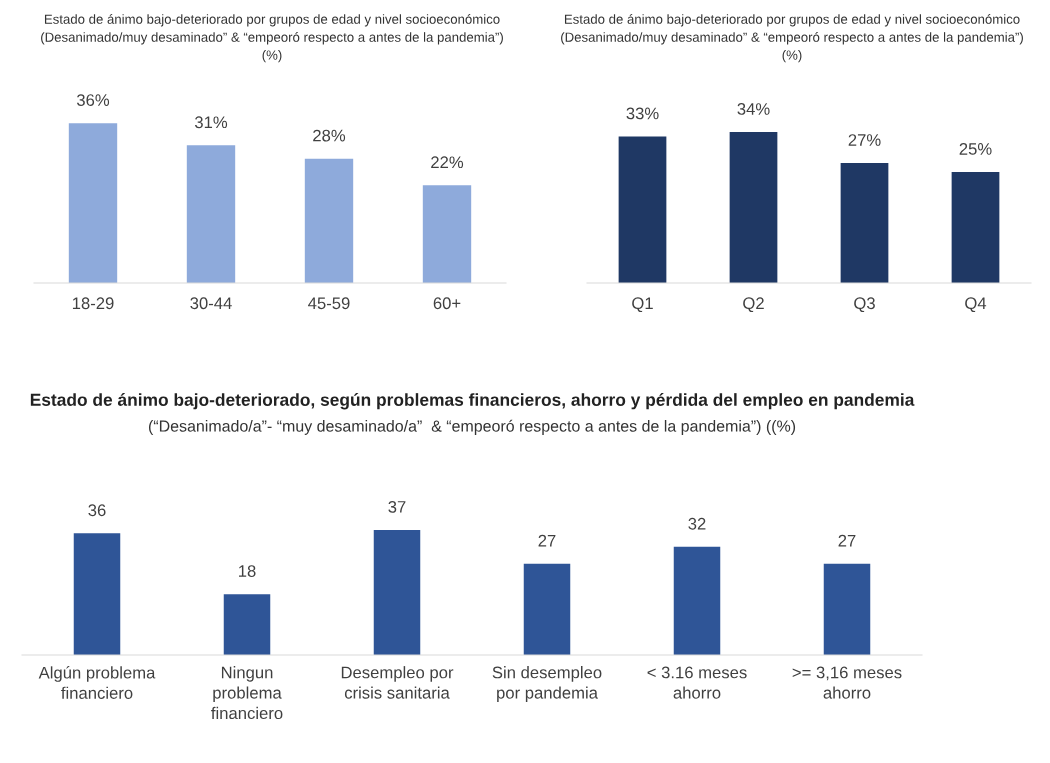 Image resolution: width=1050 pixels, height=763 pixels. I want to click on data-label: 33%, so click(642, 113).